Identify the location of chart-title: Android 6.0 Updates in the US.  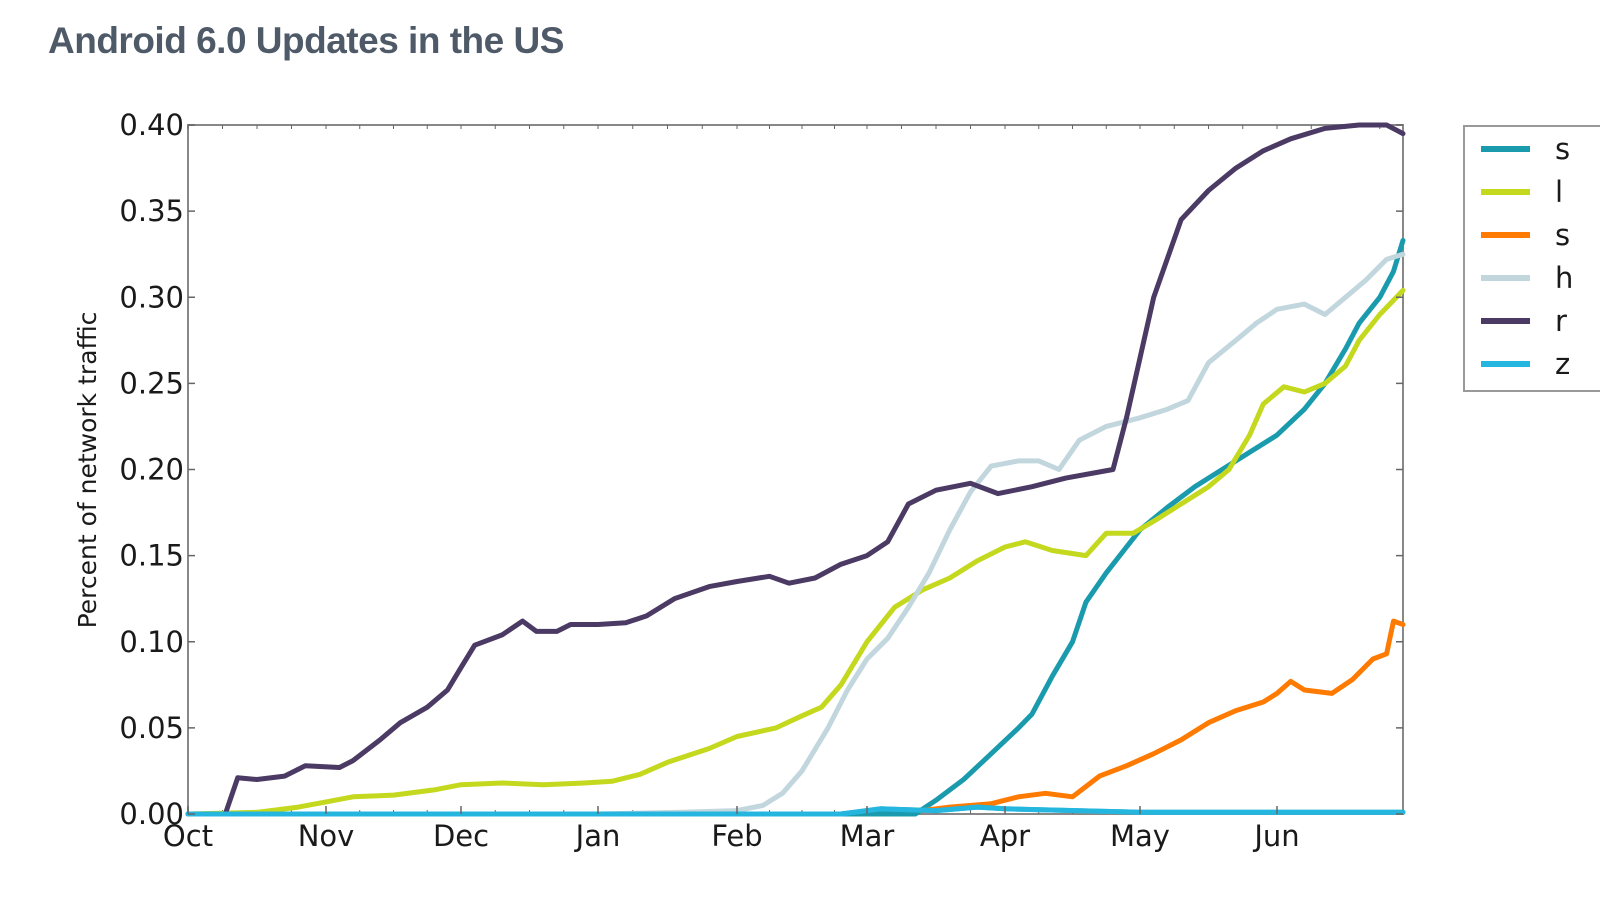
(306, 40).